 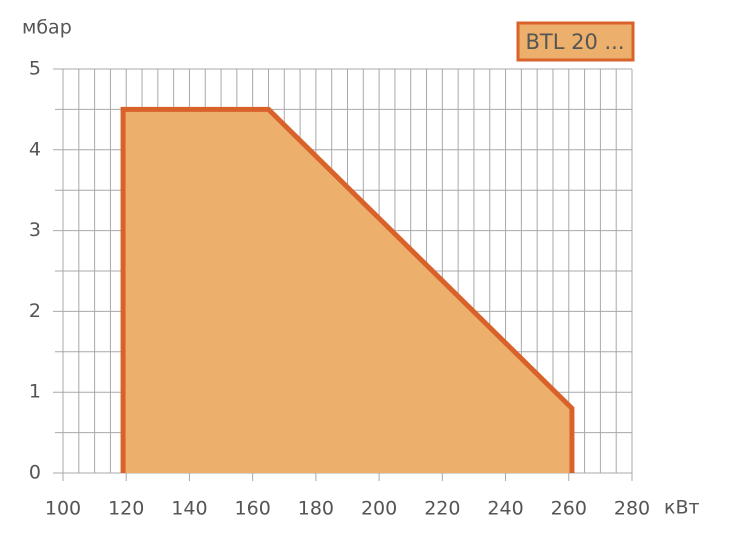 I want to click on y-tick-label: 5, so click(x=35, y=69).